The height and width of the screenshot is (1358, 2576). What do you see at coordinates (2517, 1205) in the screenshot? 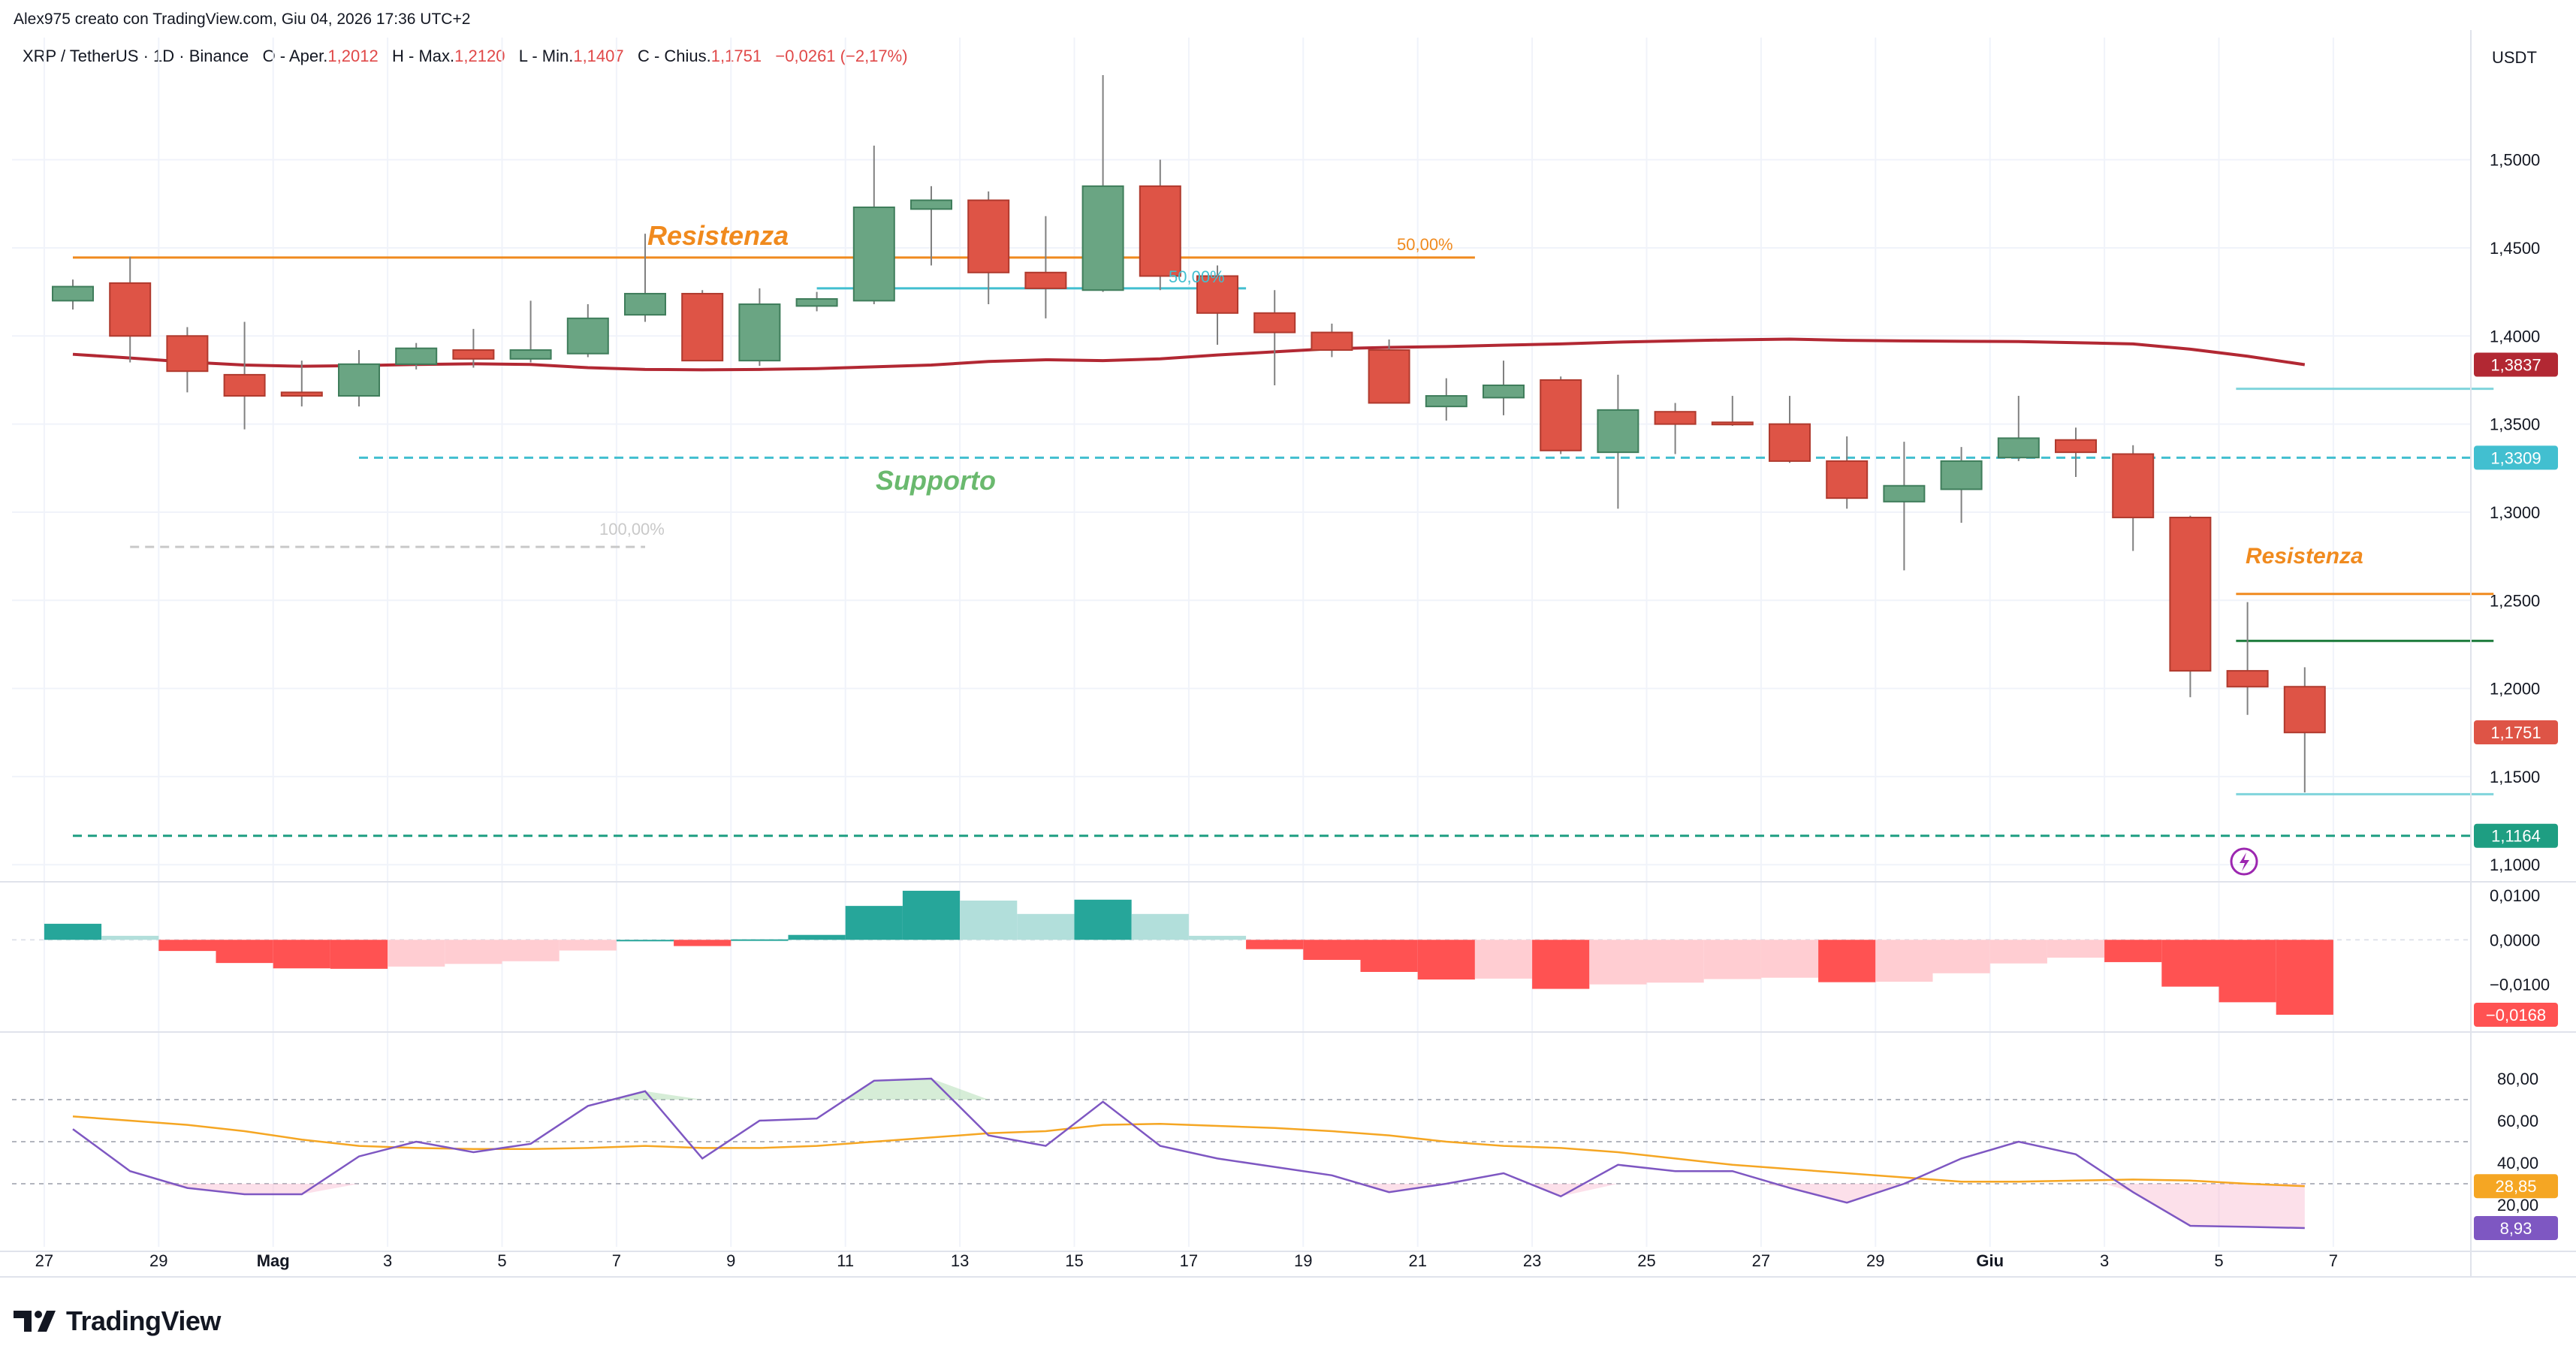
I see `rsi-tick-label: 20,00` at bounding box center [2517, 1205].